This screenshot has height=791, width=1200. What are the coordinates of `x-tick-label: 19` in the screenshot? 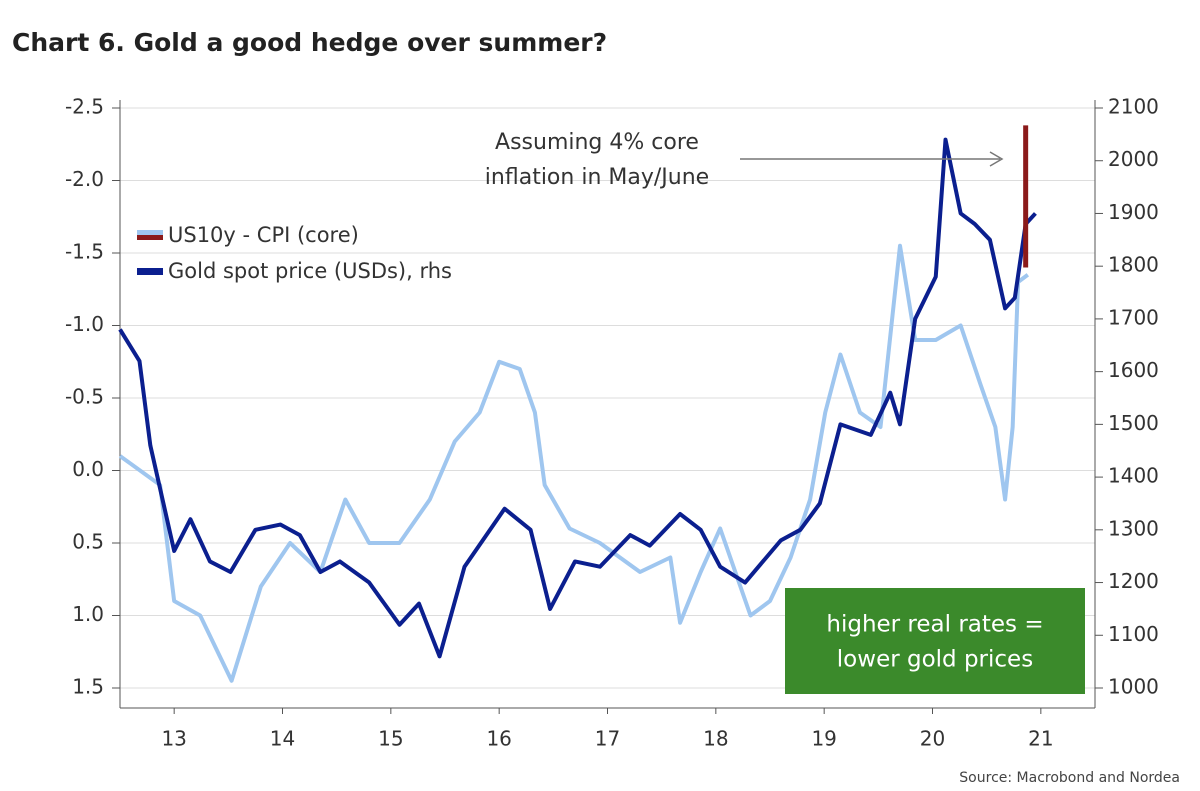 It's located at (823, 739).